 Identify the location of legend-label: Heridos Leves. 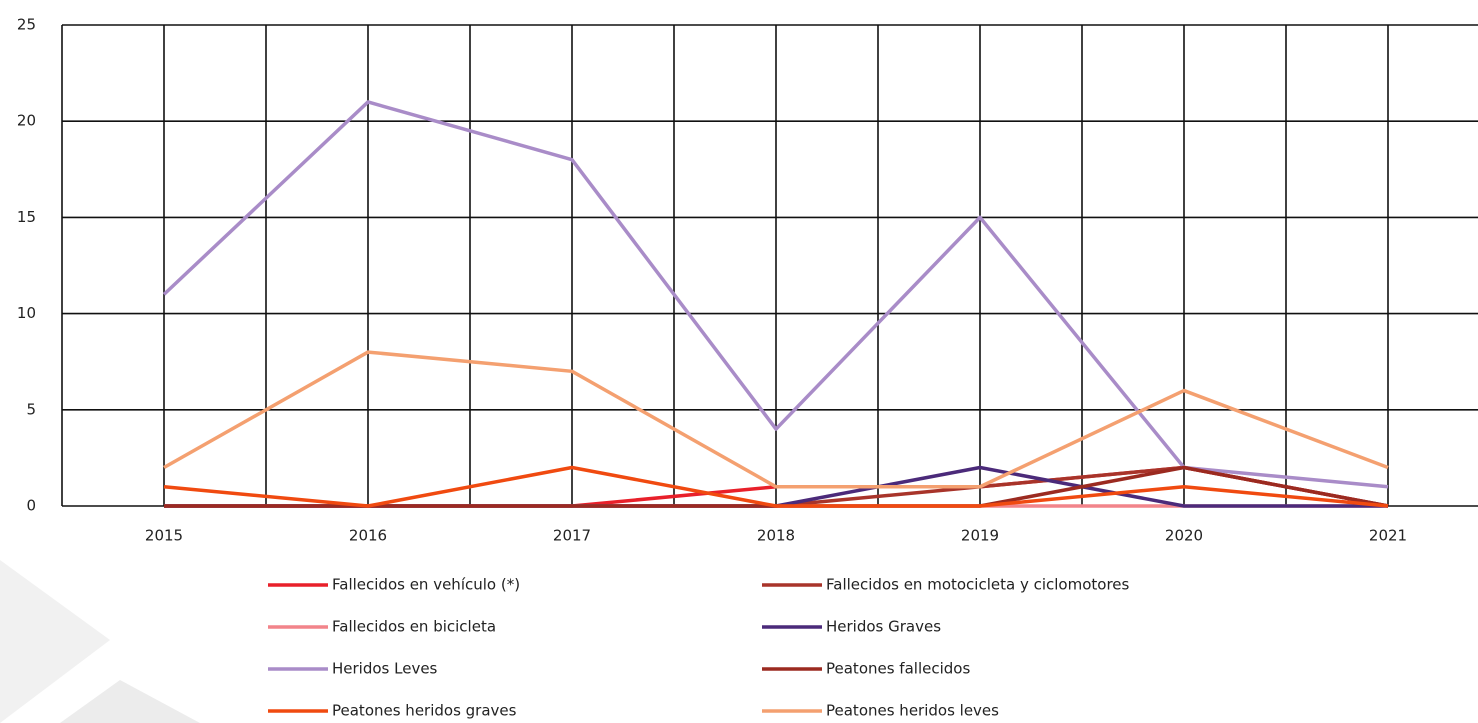
(385, 669).